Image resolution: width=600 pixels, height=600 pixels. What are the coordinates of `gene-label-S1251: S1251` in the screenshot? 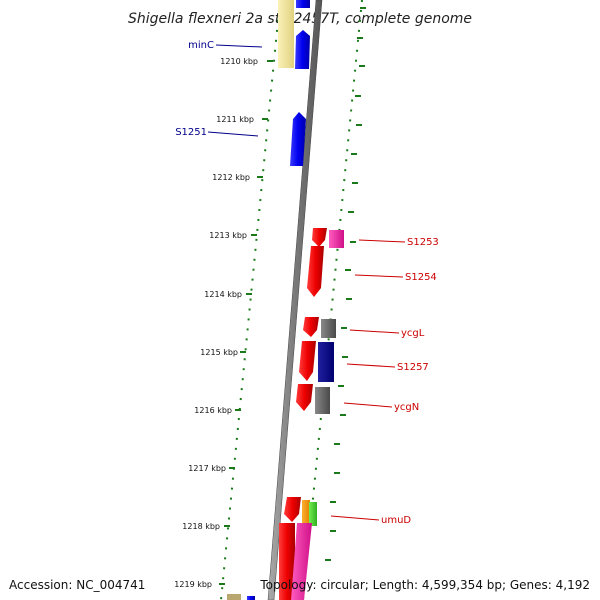 It's located at (191, 132).